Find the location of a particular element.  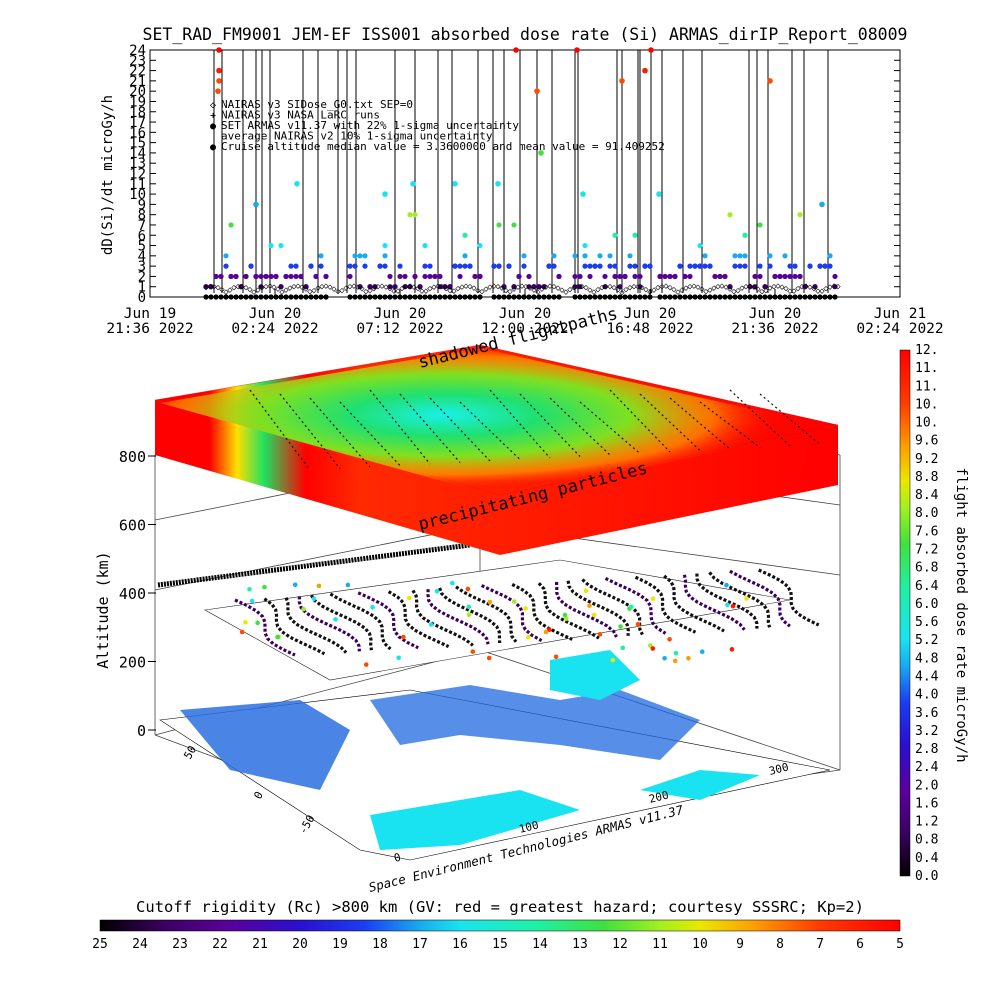

y-tick-label: 9 is located at coordinates (142, 205).